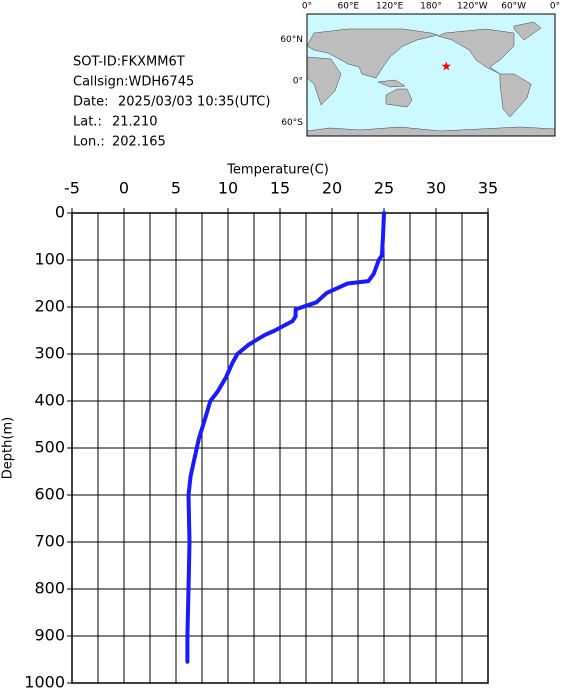 The height and width of the screenshot is (690, 564). I want to click on y-tick-label: 100, so click(49, 259).